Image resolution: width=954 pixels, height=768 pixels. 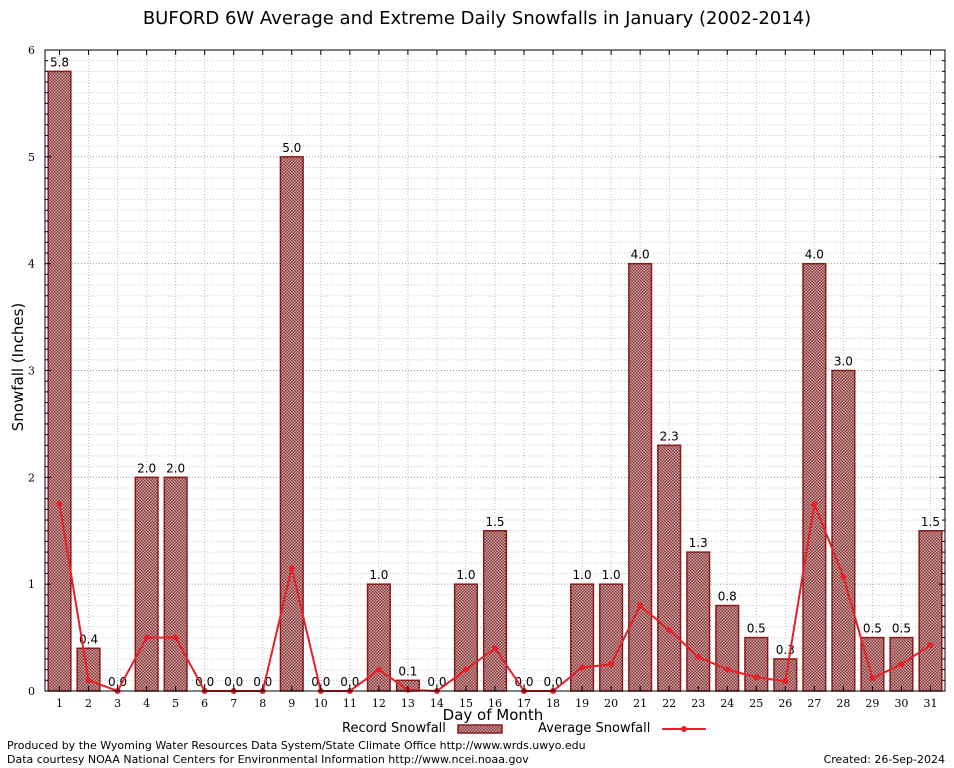 I want to click on x-tick-label: 8, so click(x=262, y=703).